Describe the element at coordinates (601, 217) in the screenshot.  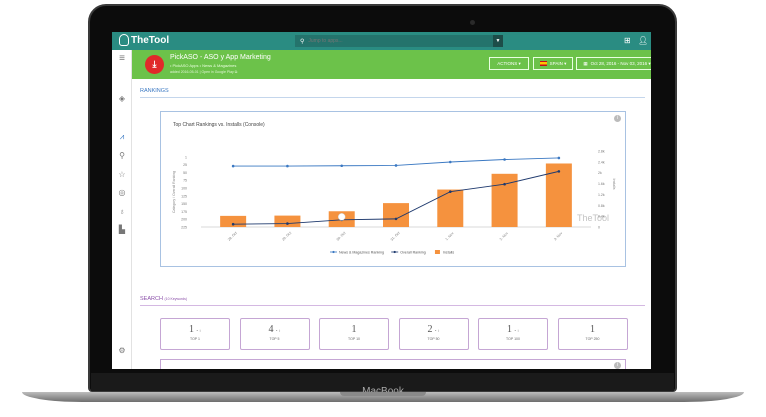
I see `svg-text: 0.4k` at that location.